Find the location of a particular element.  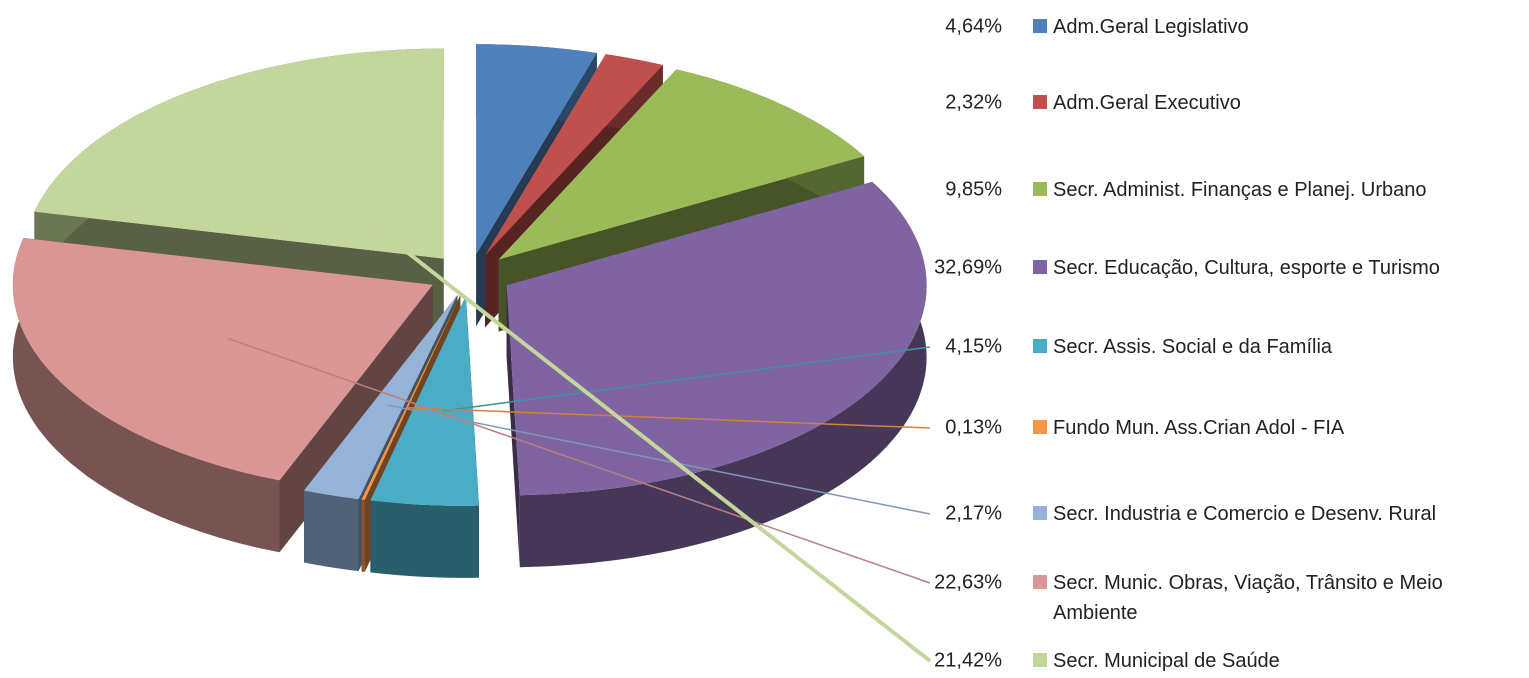

legend-label: Adm.Geral Executivo is located at coordinates (1147, 103).